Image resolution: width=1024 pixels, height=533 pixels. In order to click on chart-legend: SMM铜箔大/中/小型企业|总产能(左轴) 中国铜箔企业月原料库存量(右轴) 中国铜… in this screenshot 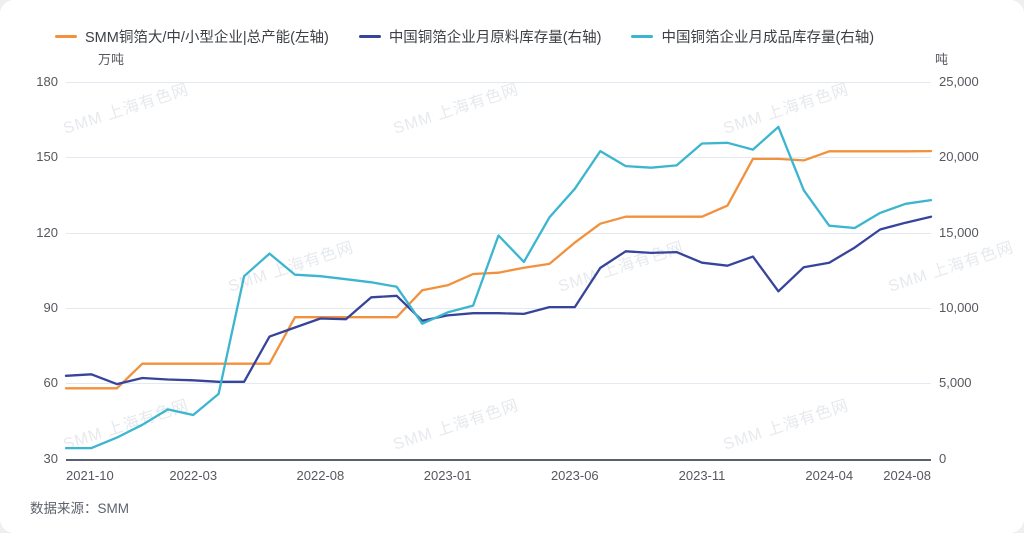, I will do `click(464, 36)`.